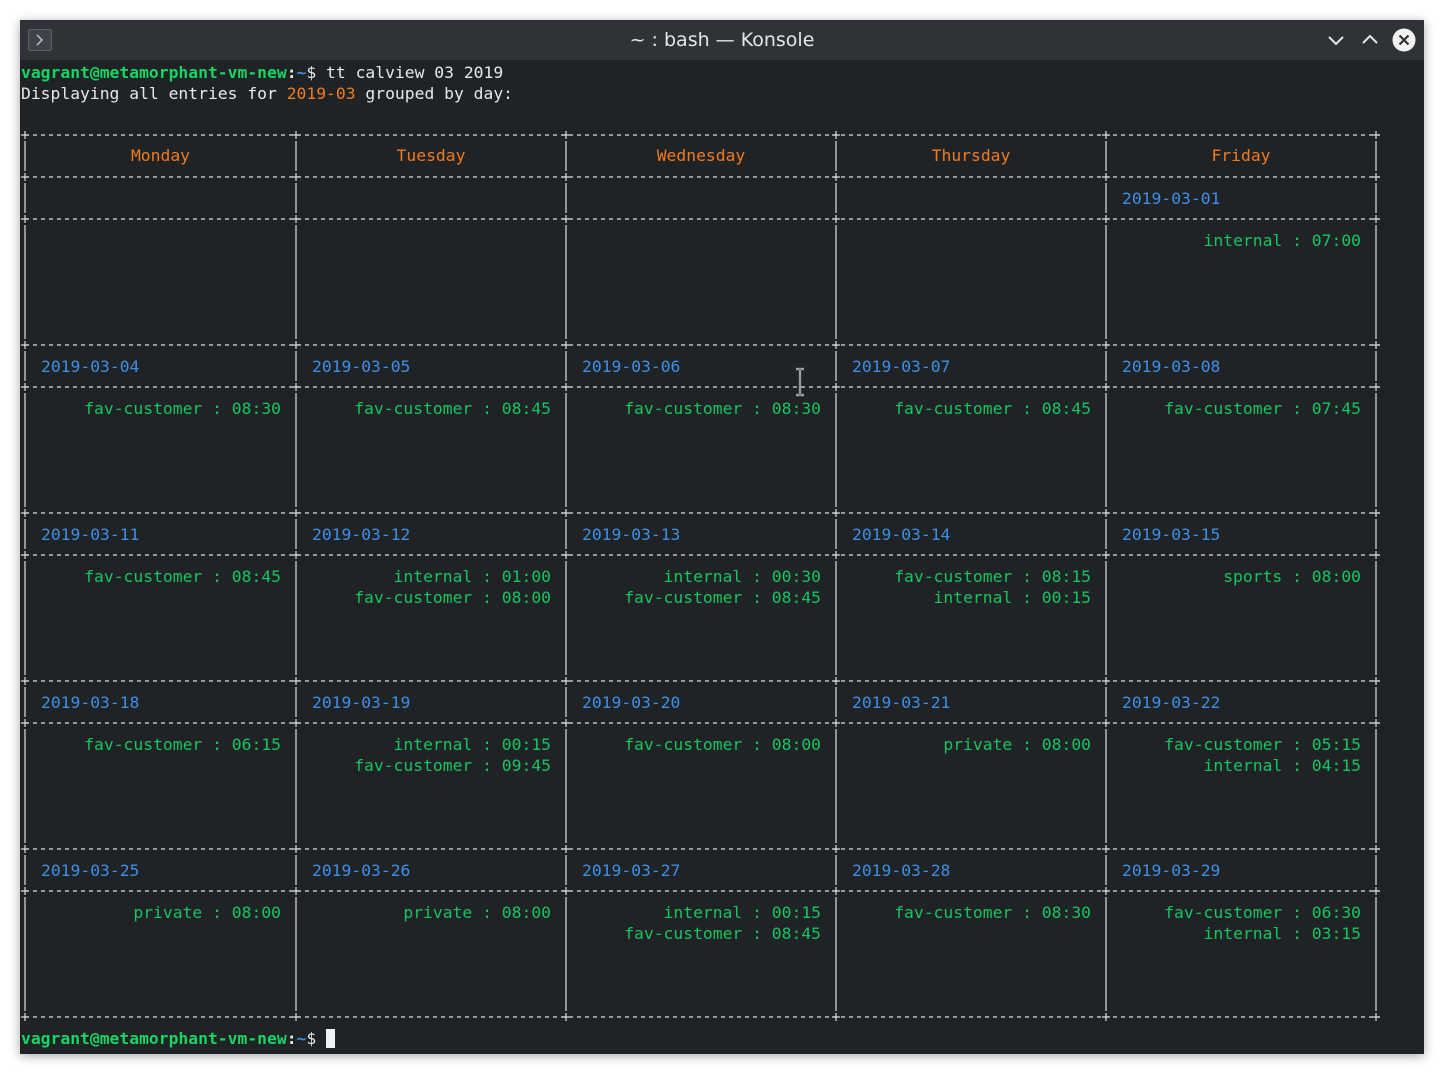 This screenshot has width=1444, height=1074. I want to click on day-date: 2019-03-11, so click(90, 534).